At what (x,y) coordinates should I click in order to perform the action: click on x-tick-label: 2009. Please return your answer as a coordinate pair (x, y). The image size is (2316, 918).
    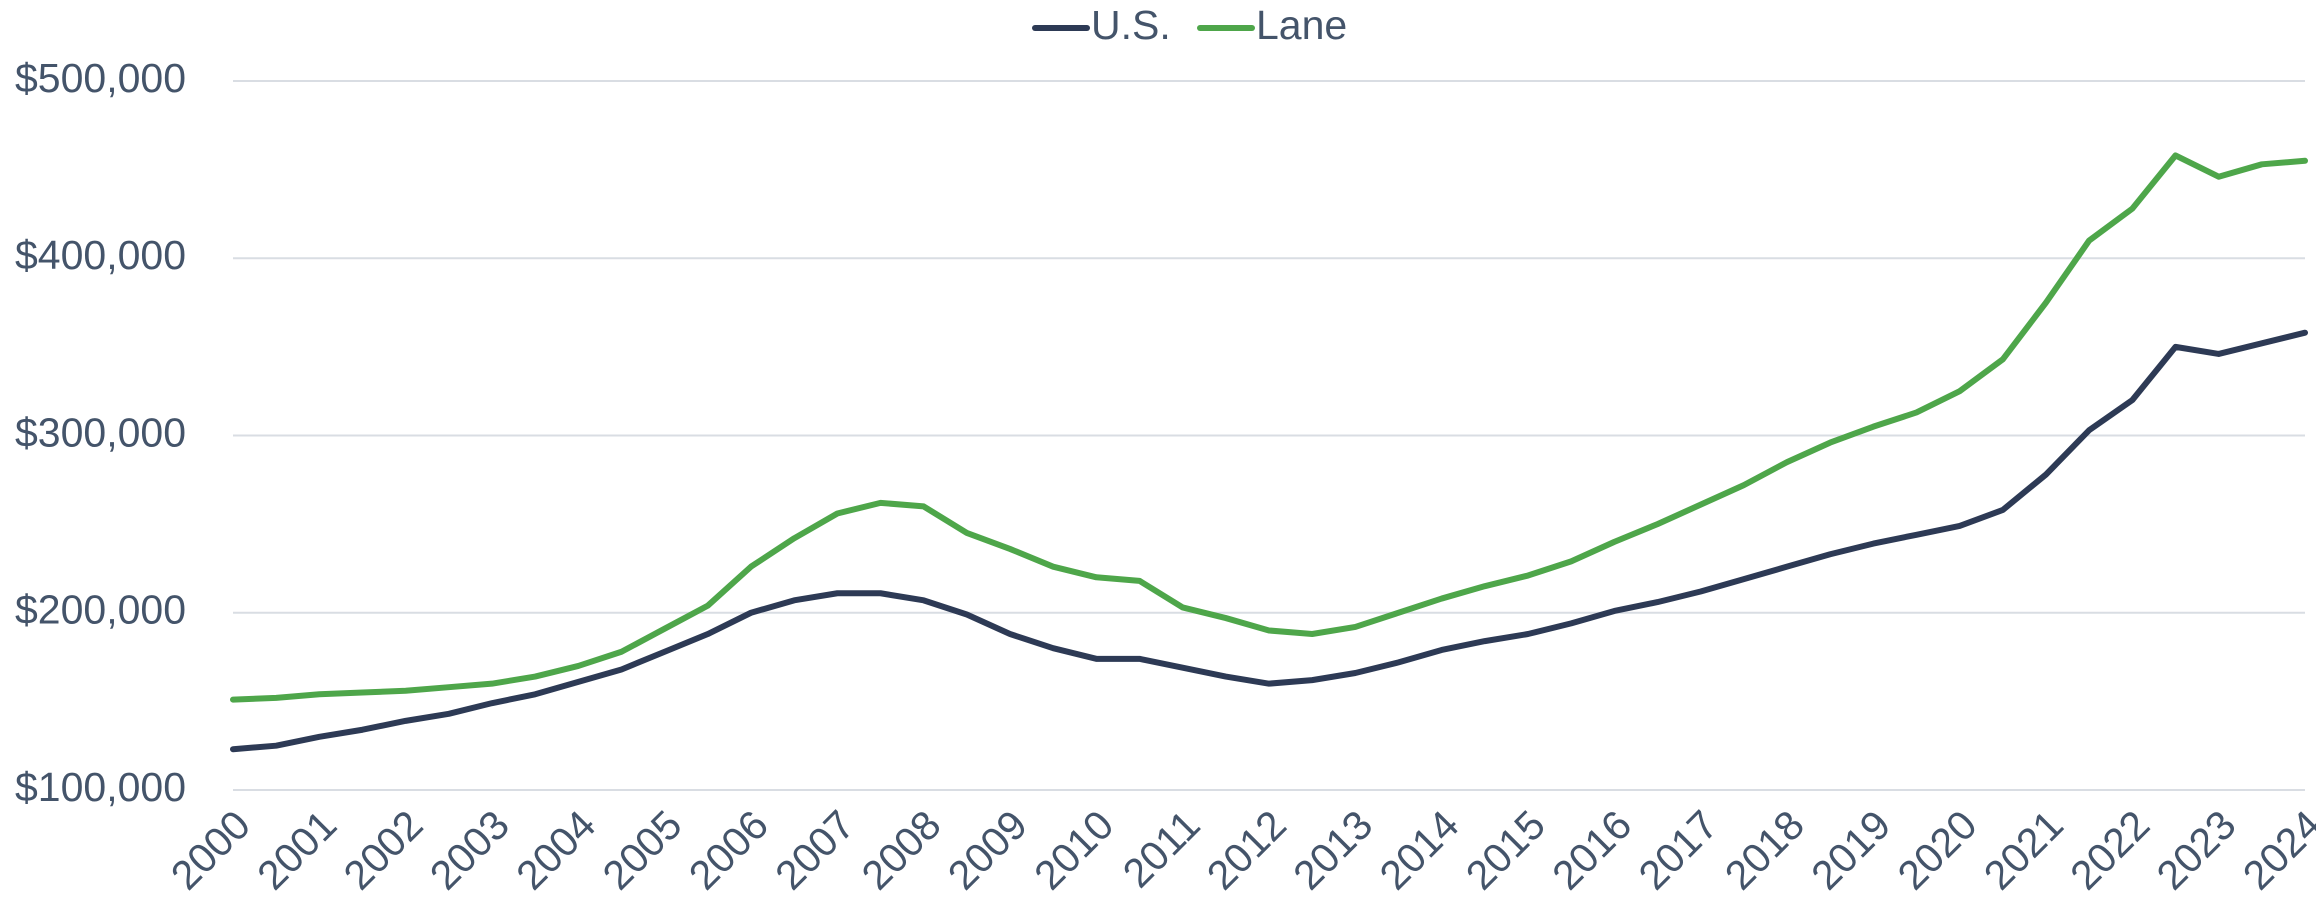
    Looking at the image, I should click on (987, 849).